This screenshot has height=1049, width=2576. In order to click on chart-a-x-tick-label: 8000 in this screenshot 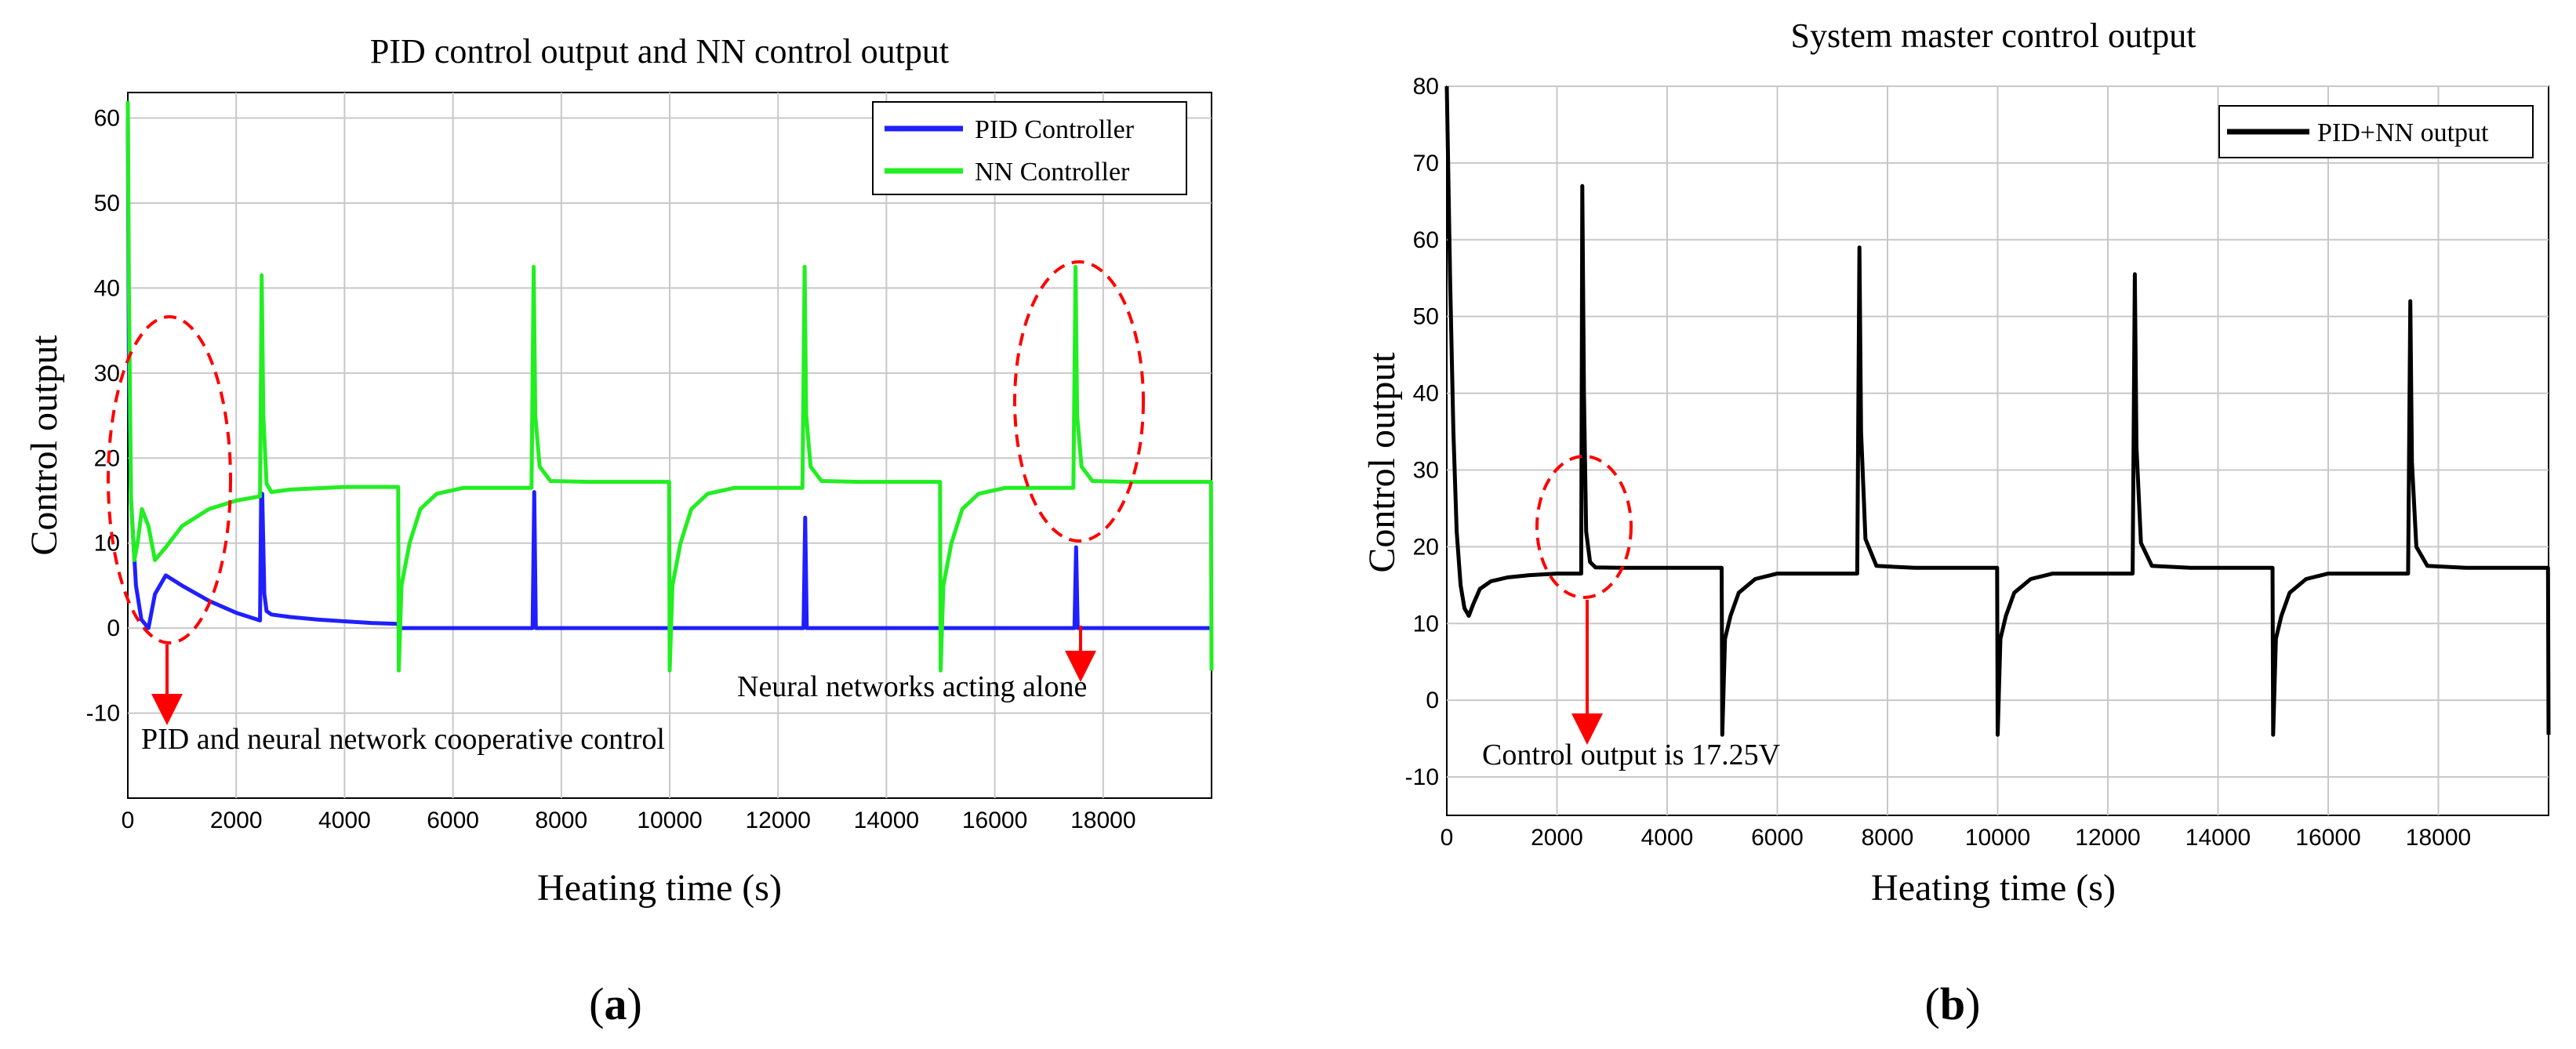, I will do `click(561, 821)`.